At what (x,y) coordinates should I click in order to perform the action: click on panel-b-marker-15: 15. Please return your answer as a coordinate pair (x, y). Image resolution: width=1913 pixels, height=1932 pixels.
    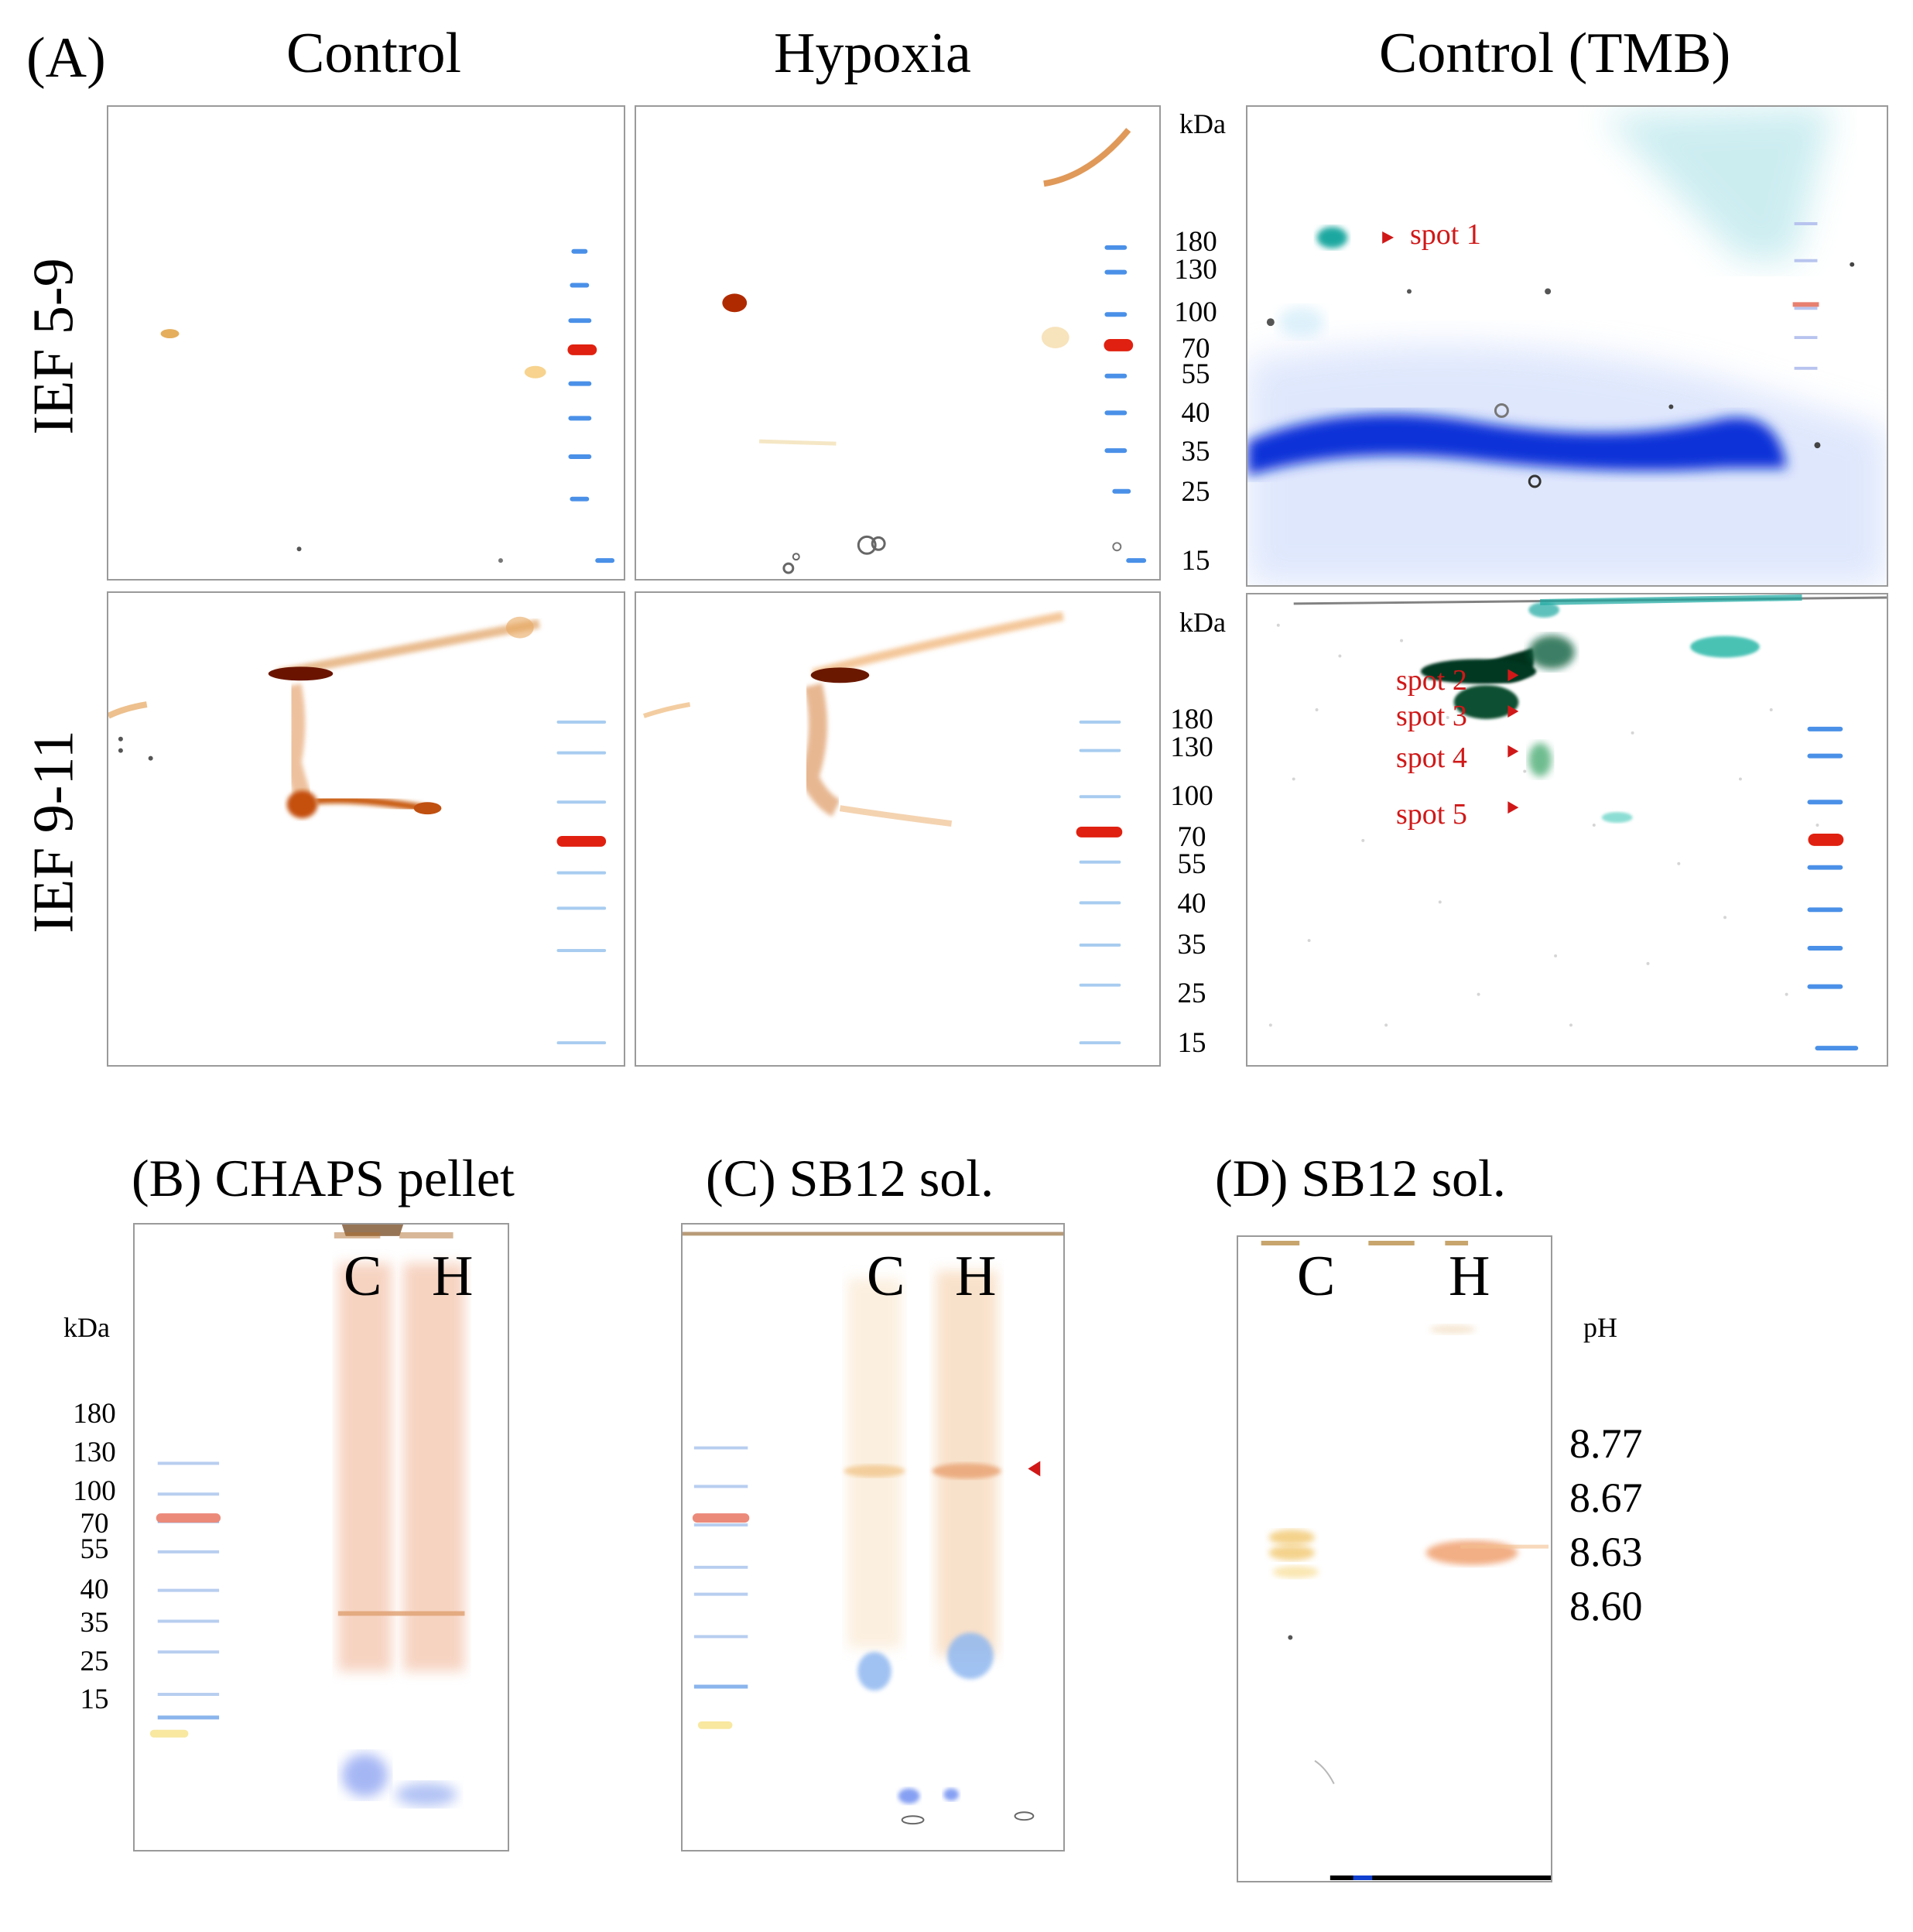
    Looking at the image, I should click on (94, 1700).